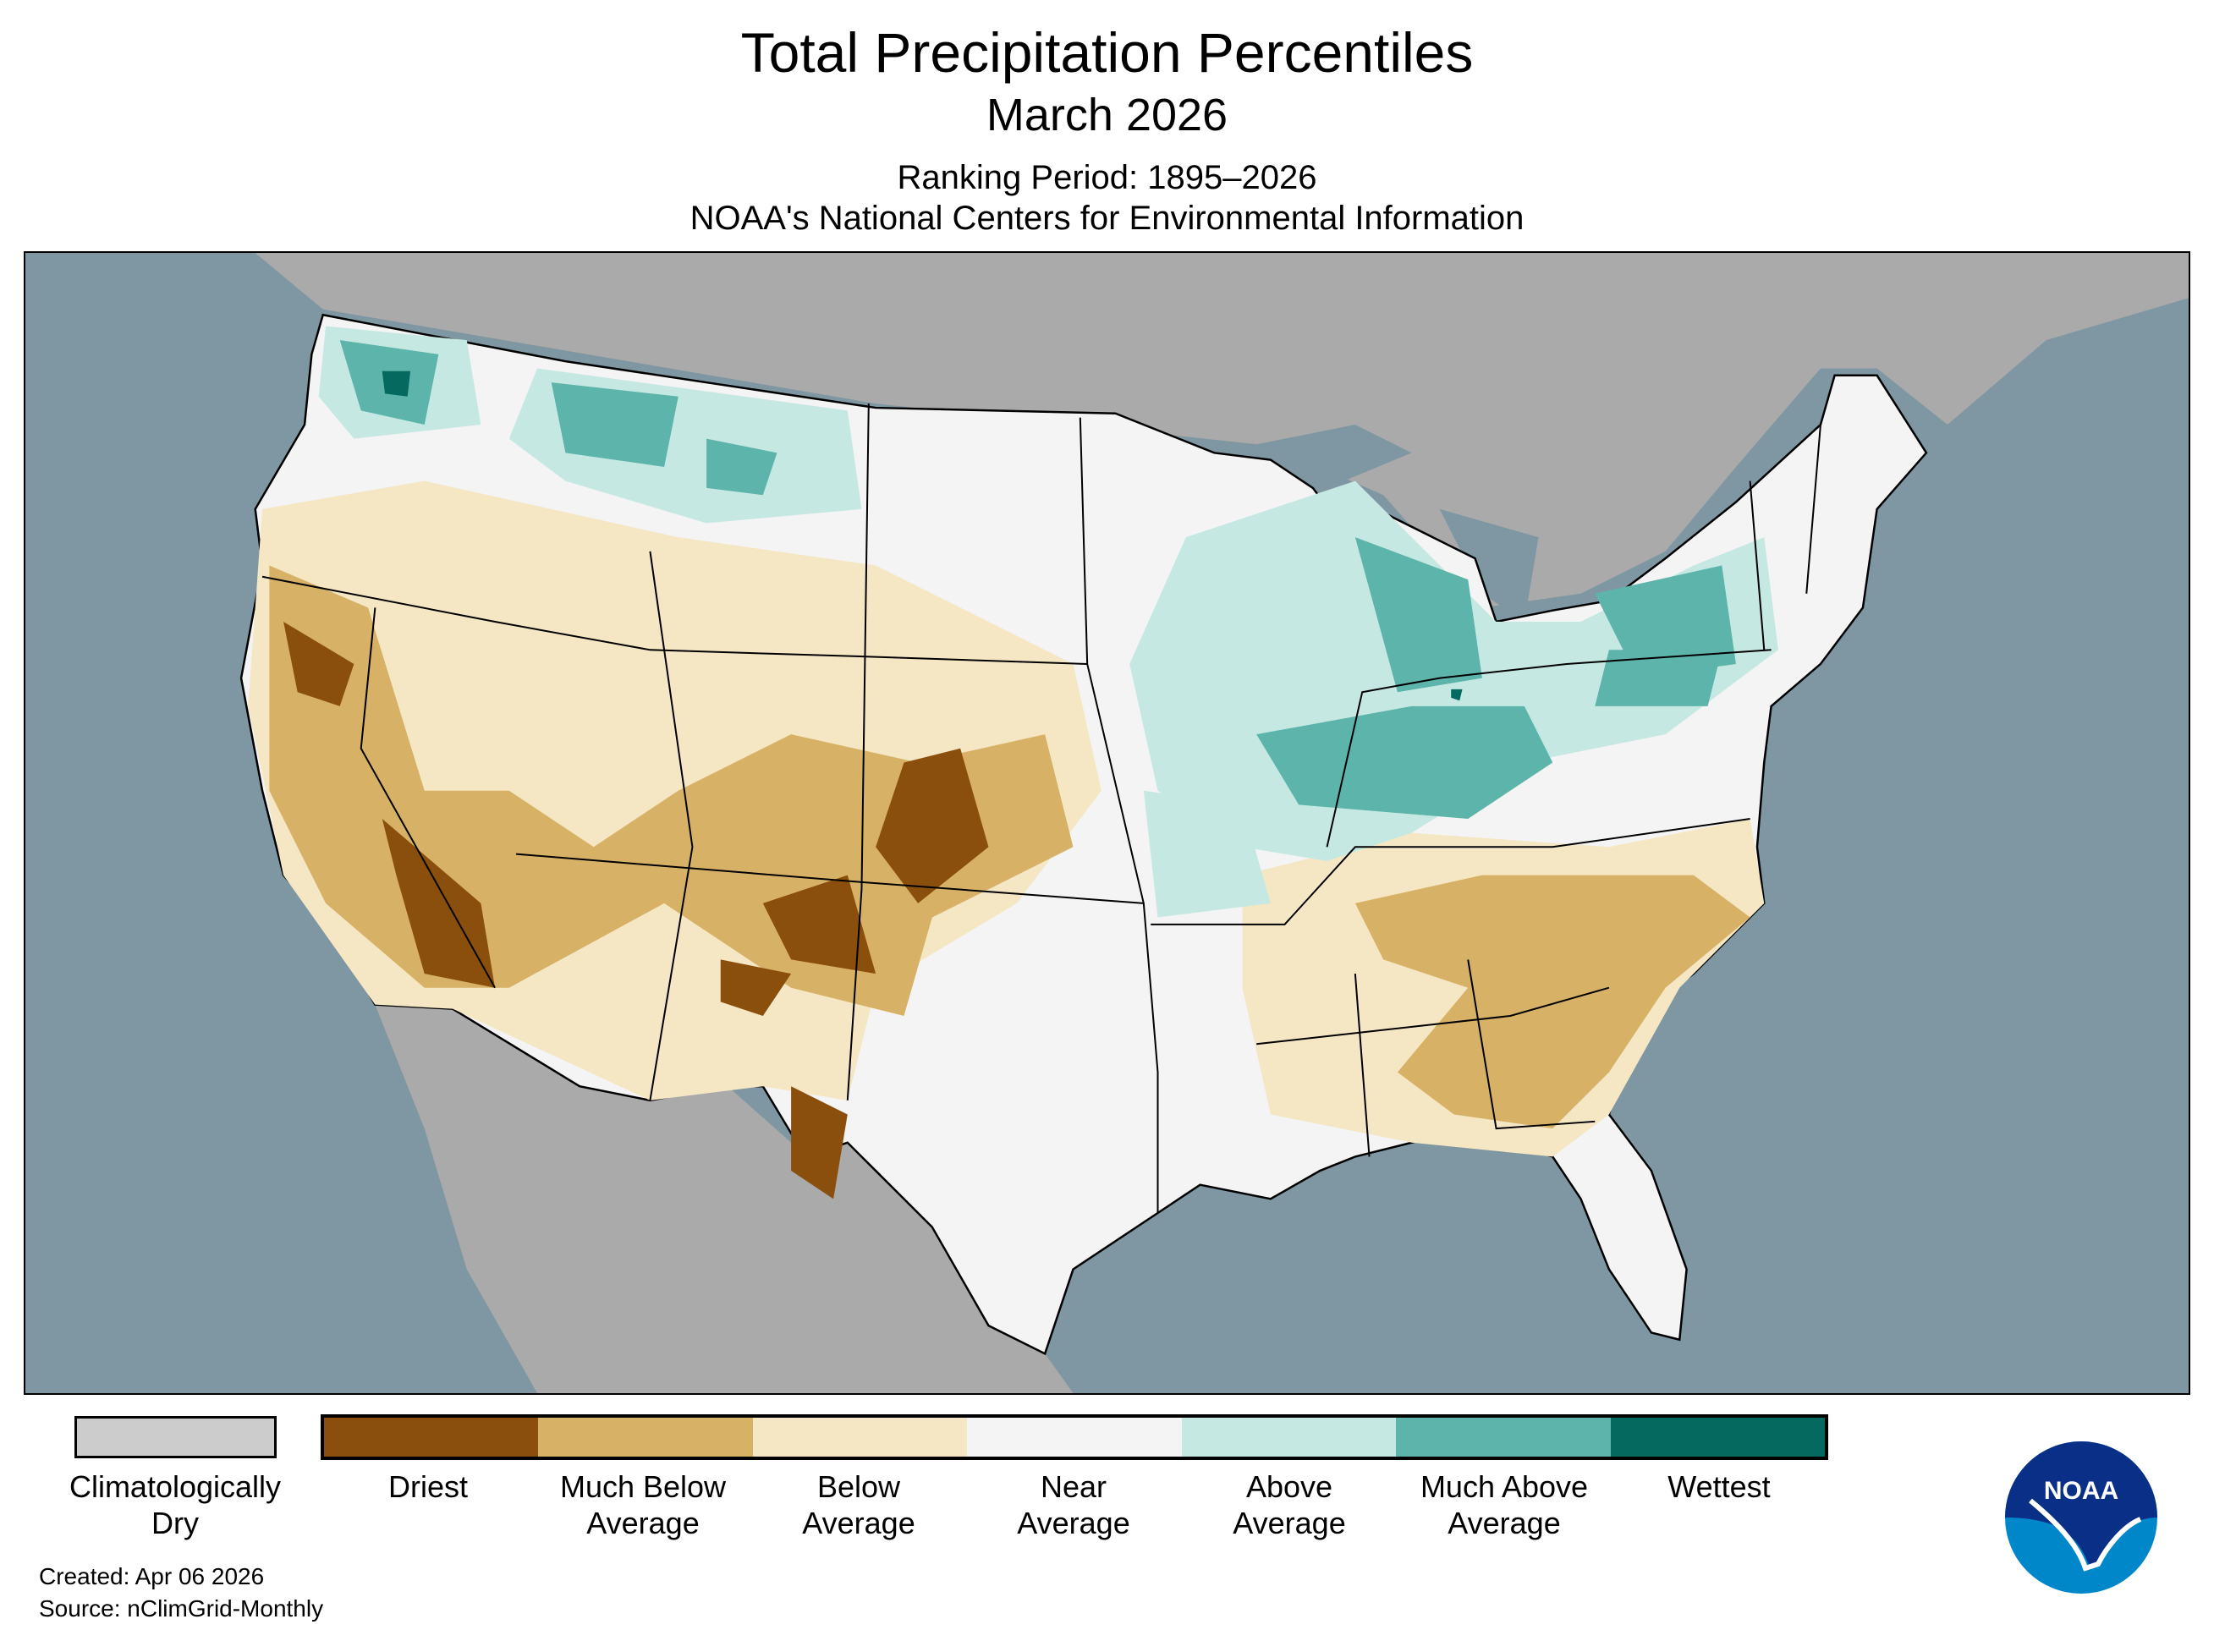  I want to click on noaa-logo: NOAA, so click(2081, 1517).